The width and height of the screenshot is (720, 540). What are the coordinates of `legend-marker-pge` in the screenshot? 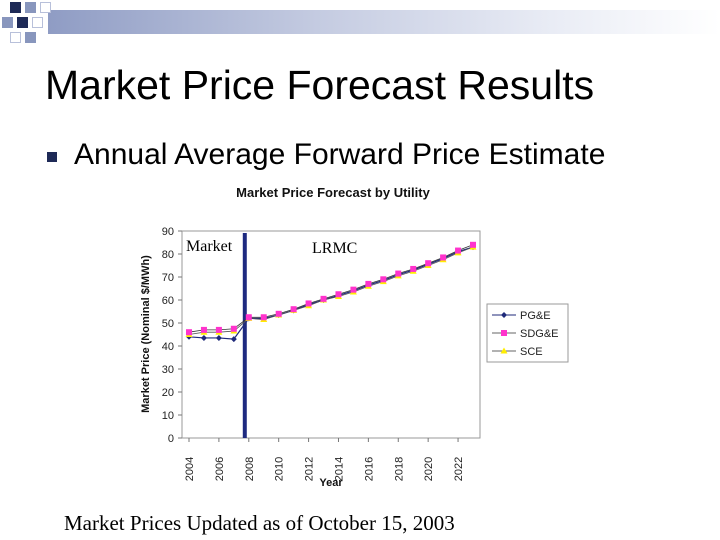 It's located at (504, 315).